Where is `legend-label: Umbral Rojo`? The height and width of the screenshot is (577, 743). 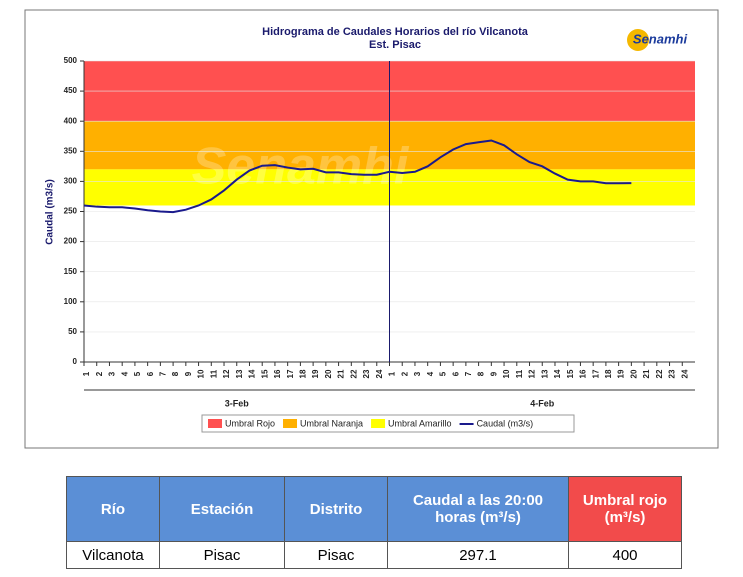 legend-label: Umbral Rojo is located at coordinates (250, 423).